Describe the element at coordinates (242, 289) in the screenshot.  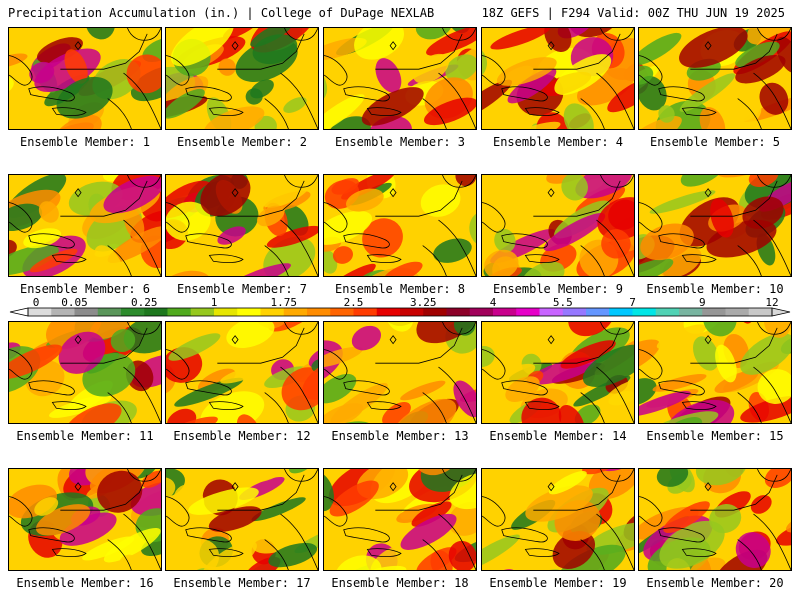
I see `ensemble-member-label: Ensemble Member: 7` at that location.